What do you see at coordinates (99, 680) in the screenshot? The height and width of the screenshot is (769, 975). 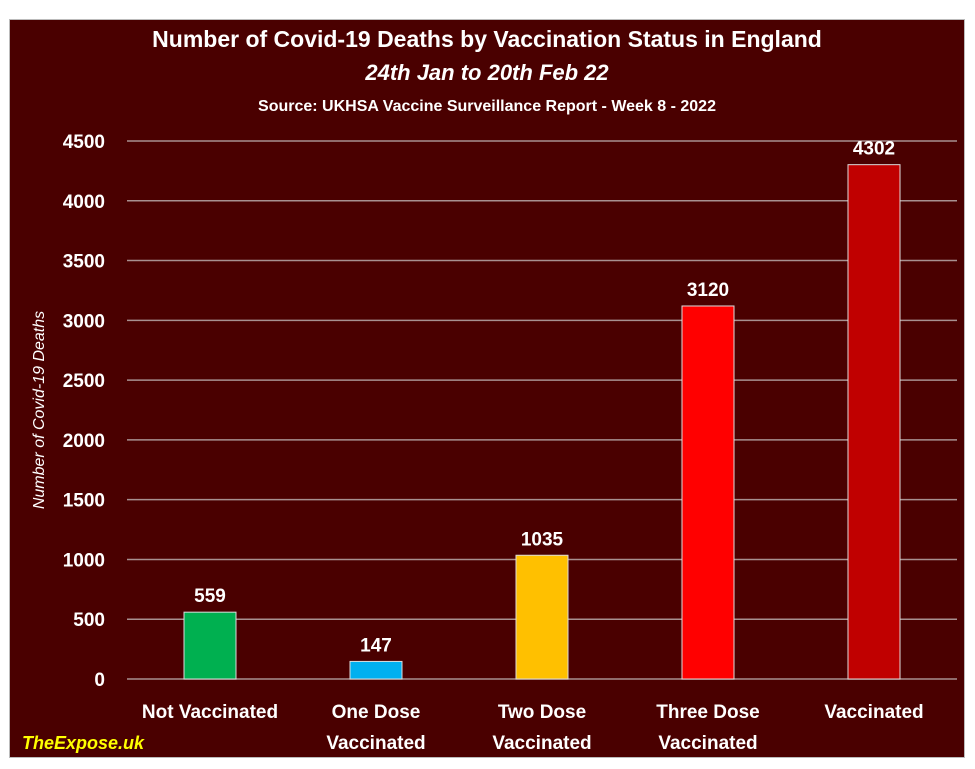 I see `y-tick-label: 0` at bounding box center [99, 680].